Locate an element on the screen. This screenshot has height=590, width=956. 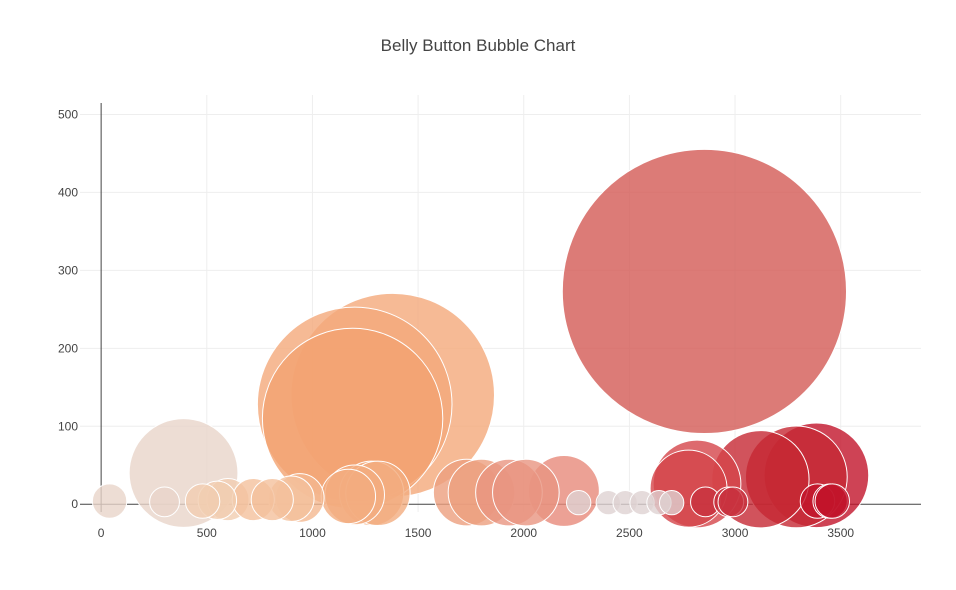
x-tick-label: 1000 is located at coordinates (312, 533).